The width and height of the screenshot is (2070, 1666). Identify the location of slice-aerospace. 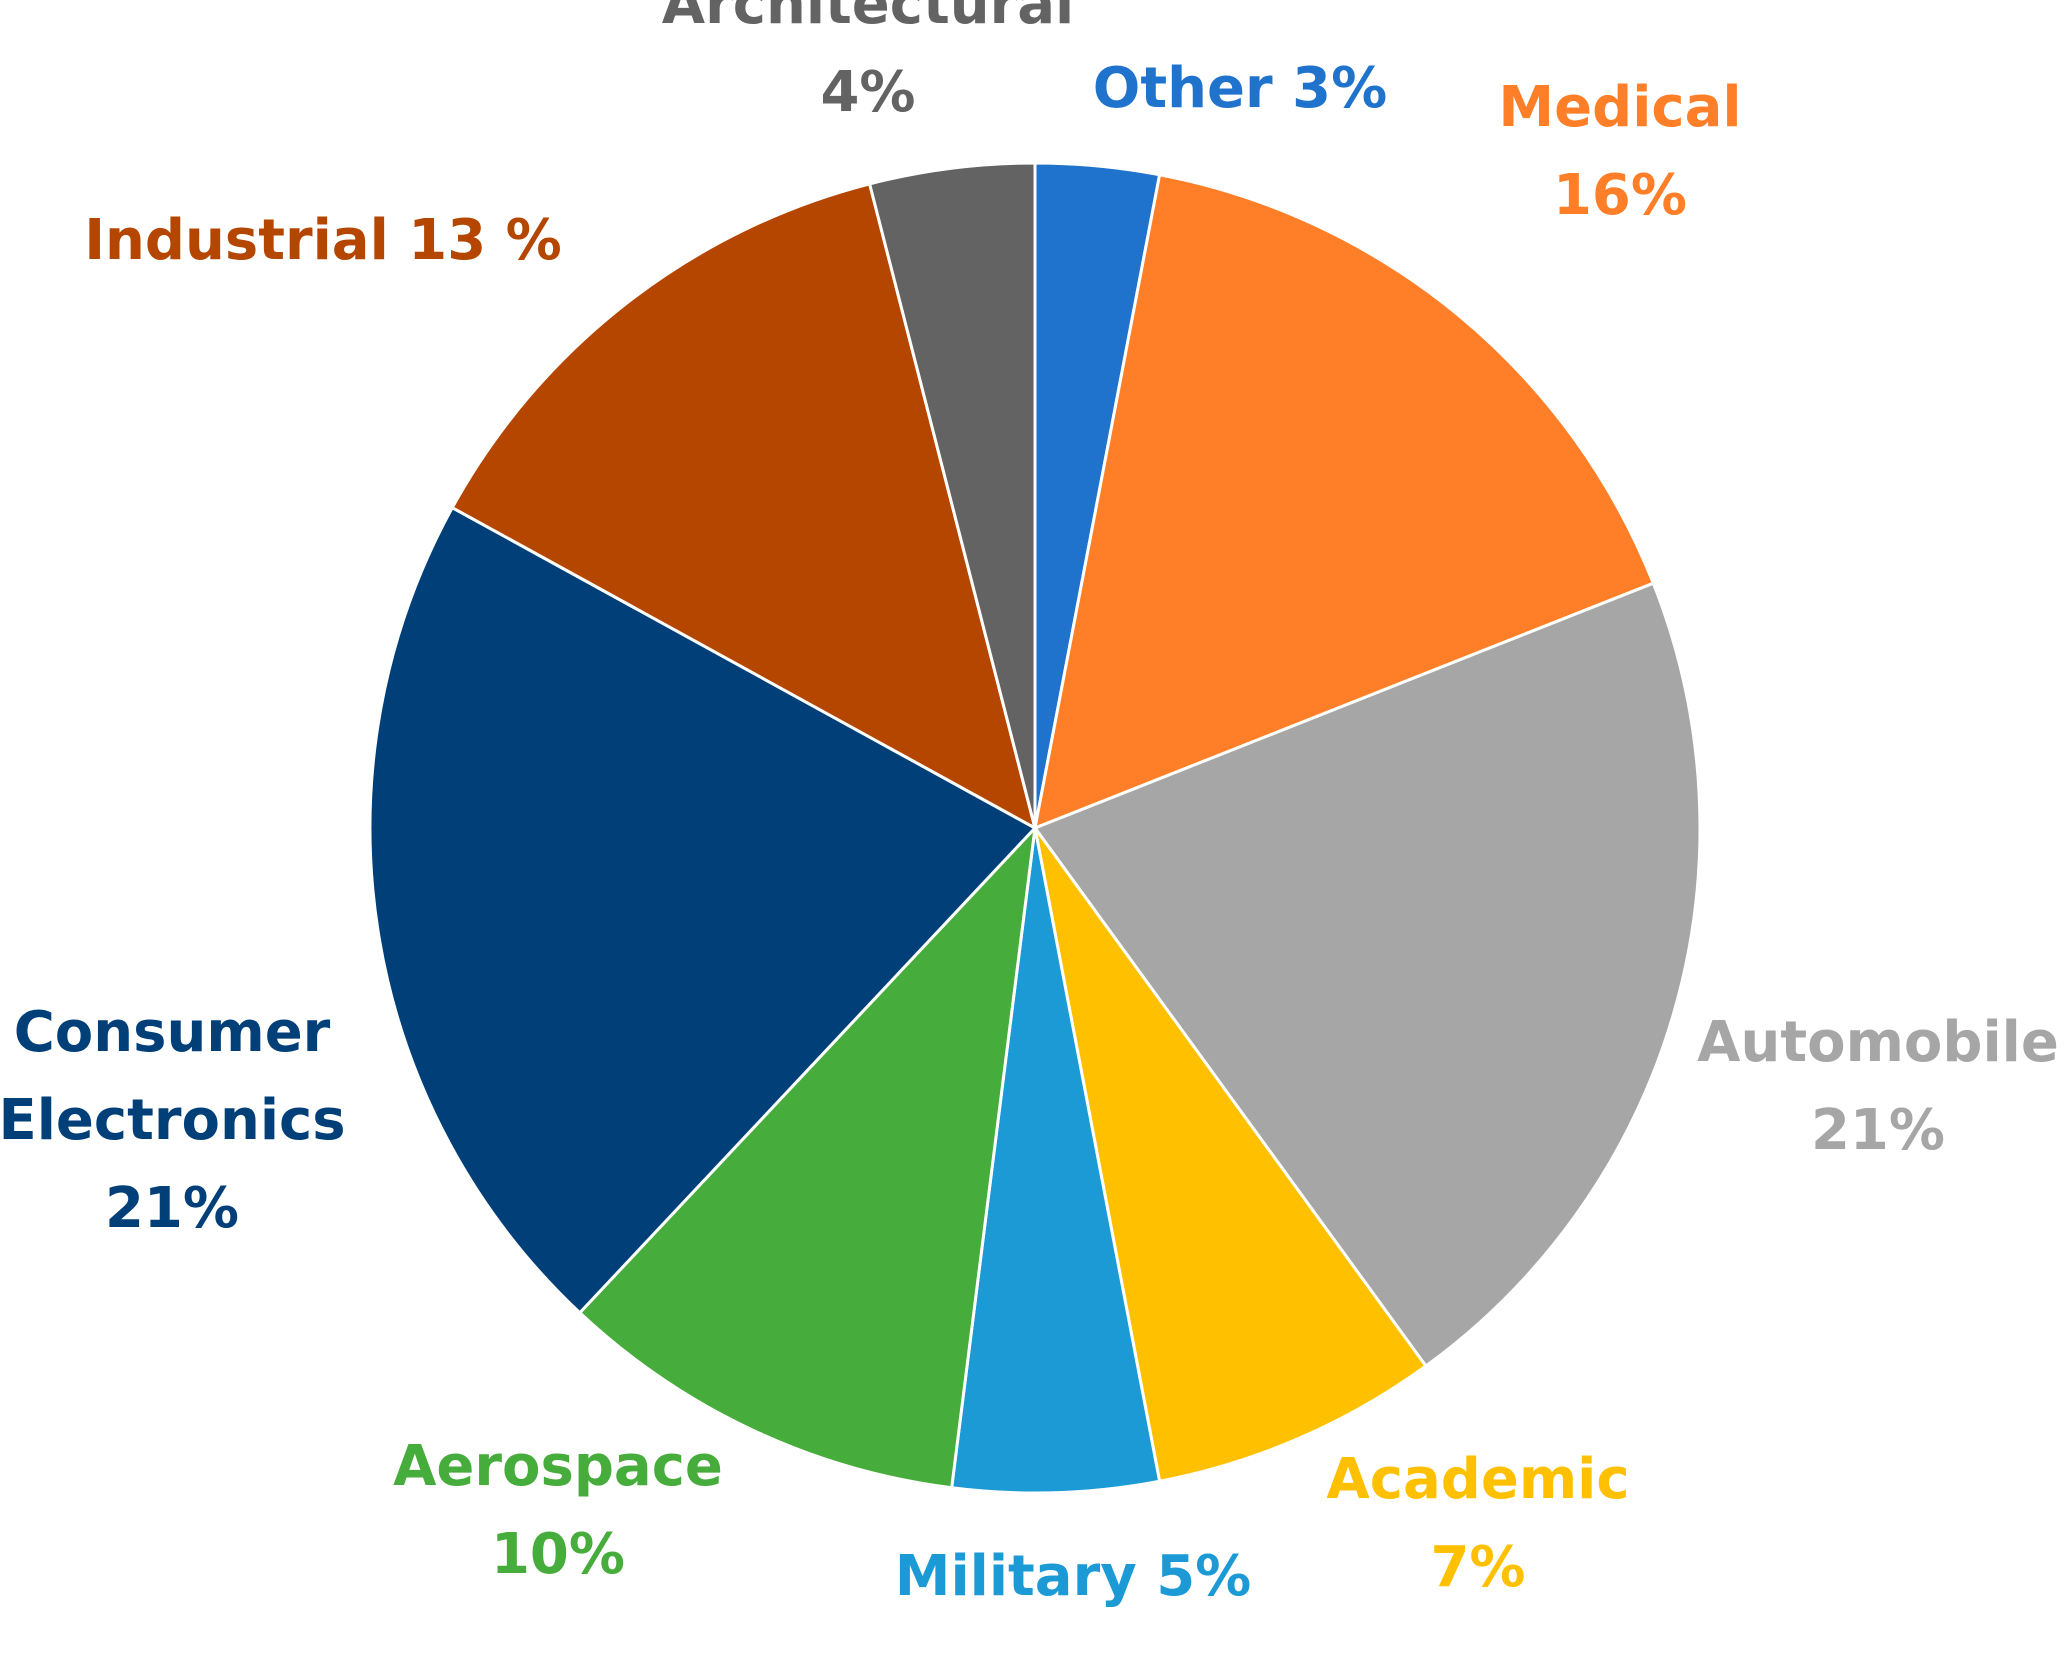
(807, 1158).